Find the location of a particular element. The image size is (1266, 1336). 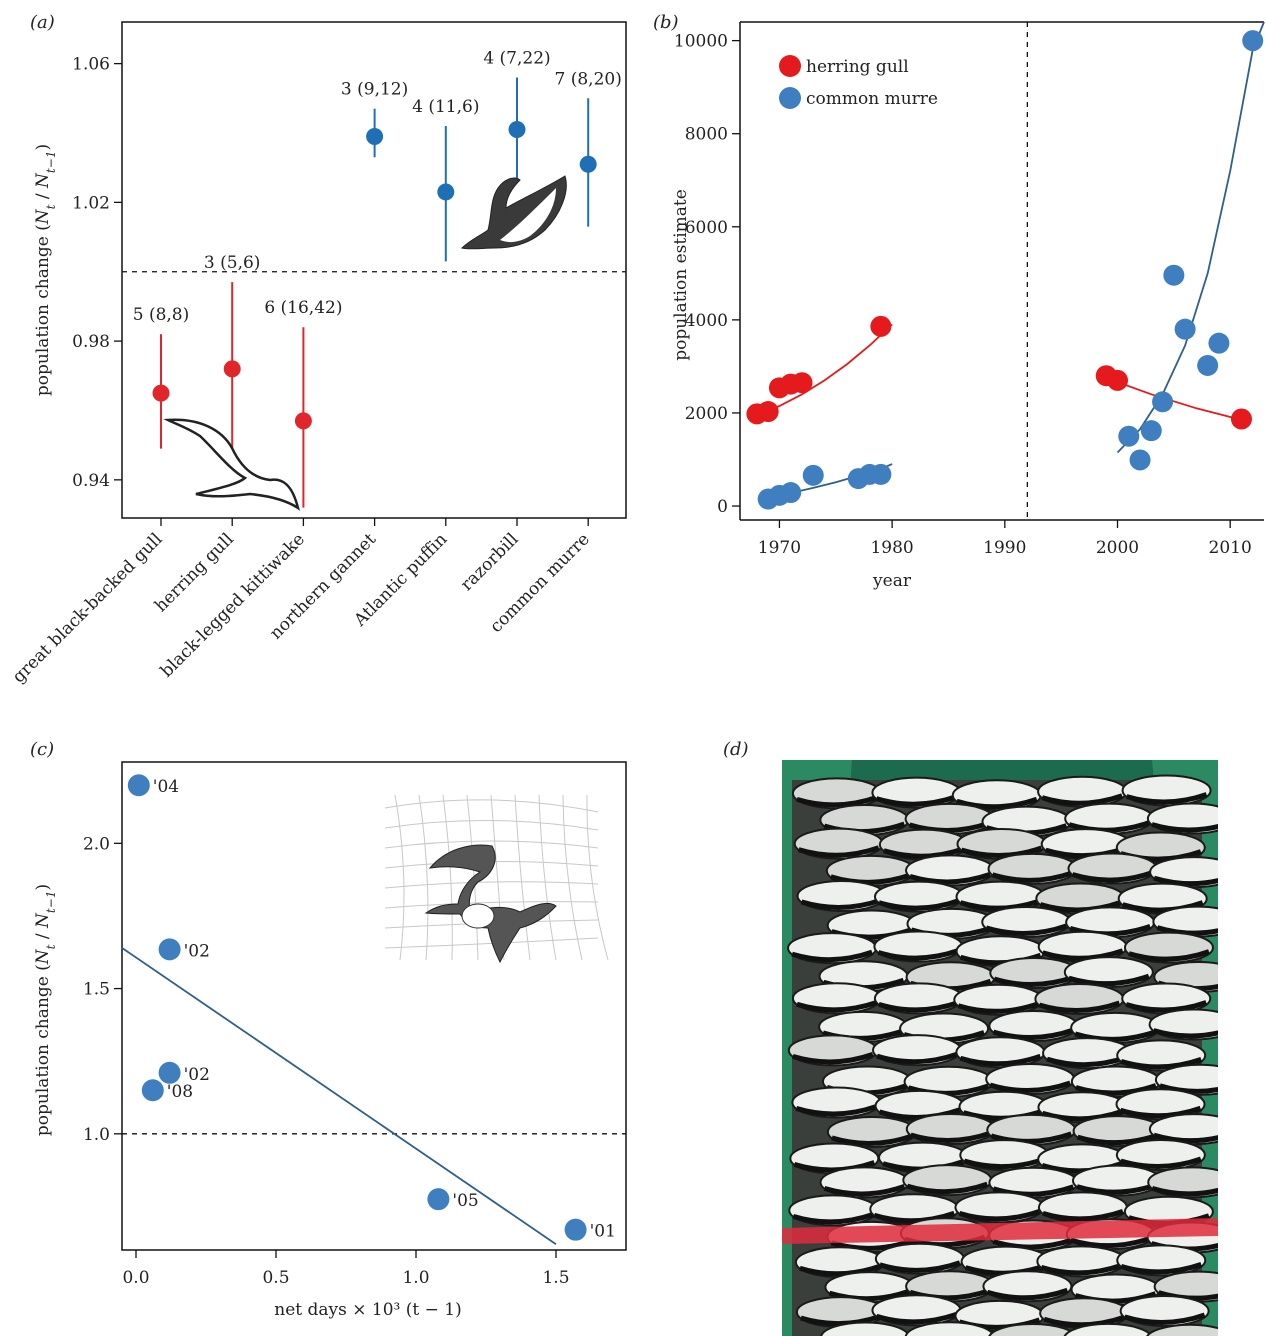

x-tick-label: razorbill is located at coordinates (490, 562).